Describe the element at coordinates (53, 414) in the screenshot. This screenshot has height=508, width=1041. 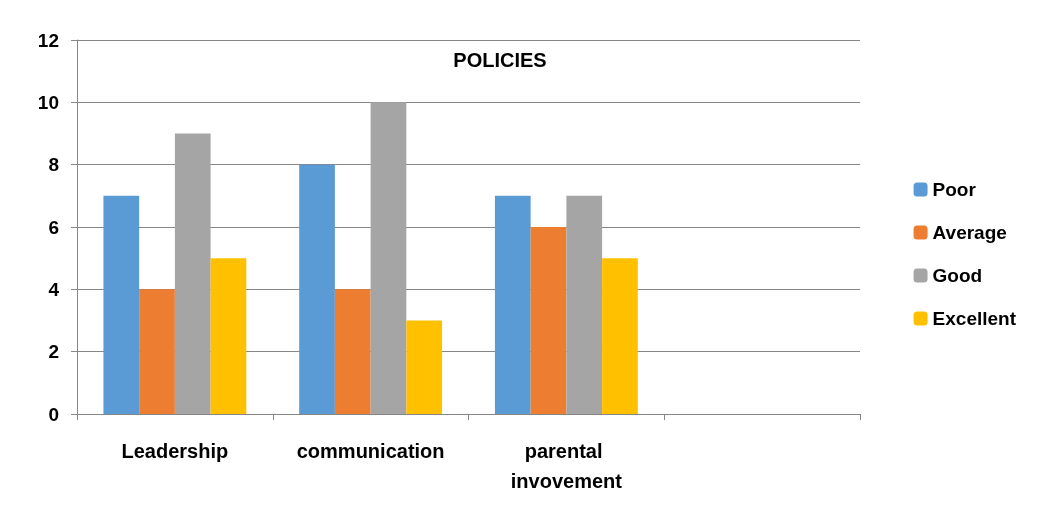
I see `y-tick-label: 0` at that location.